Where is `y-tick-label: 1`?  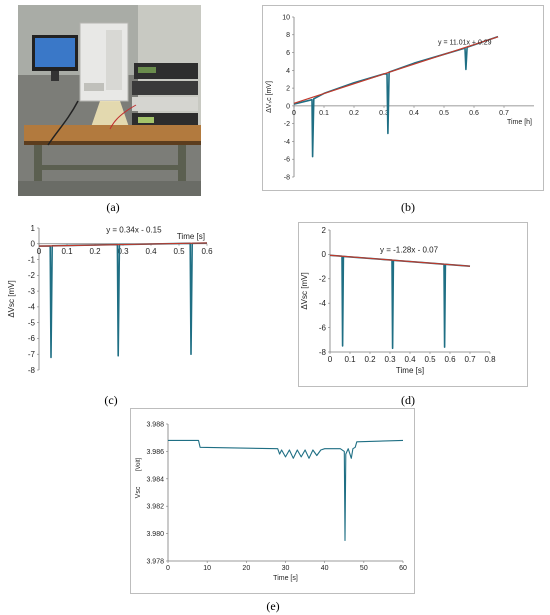 y-tick-label: 1 is located at coordinates (33, 228).